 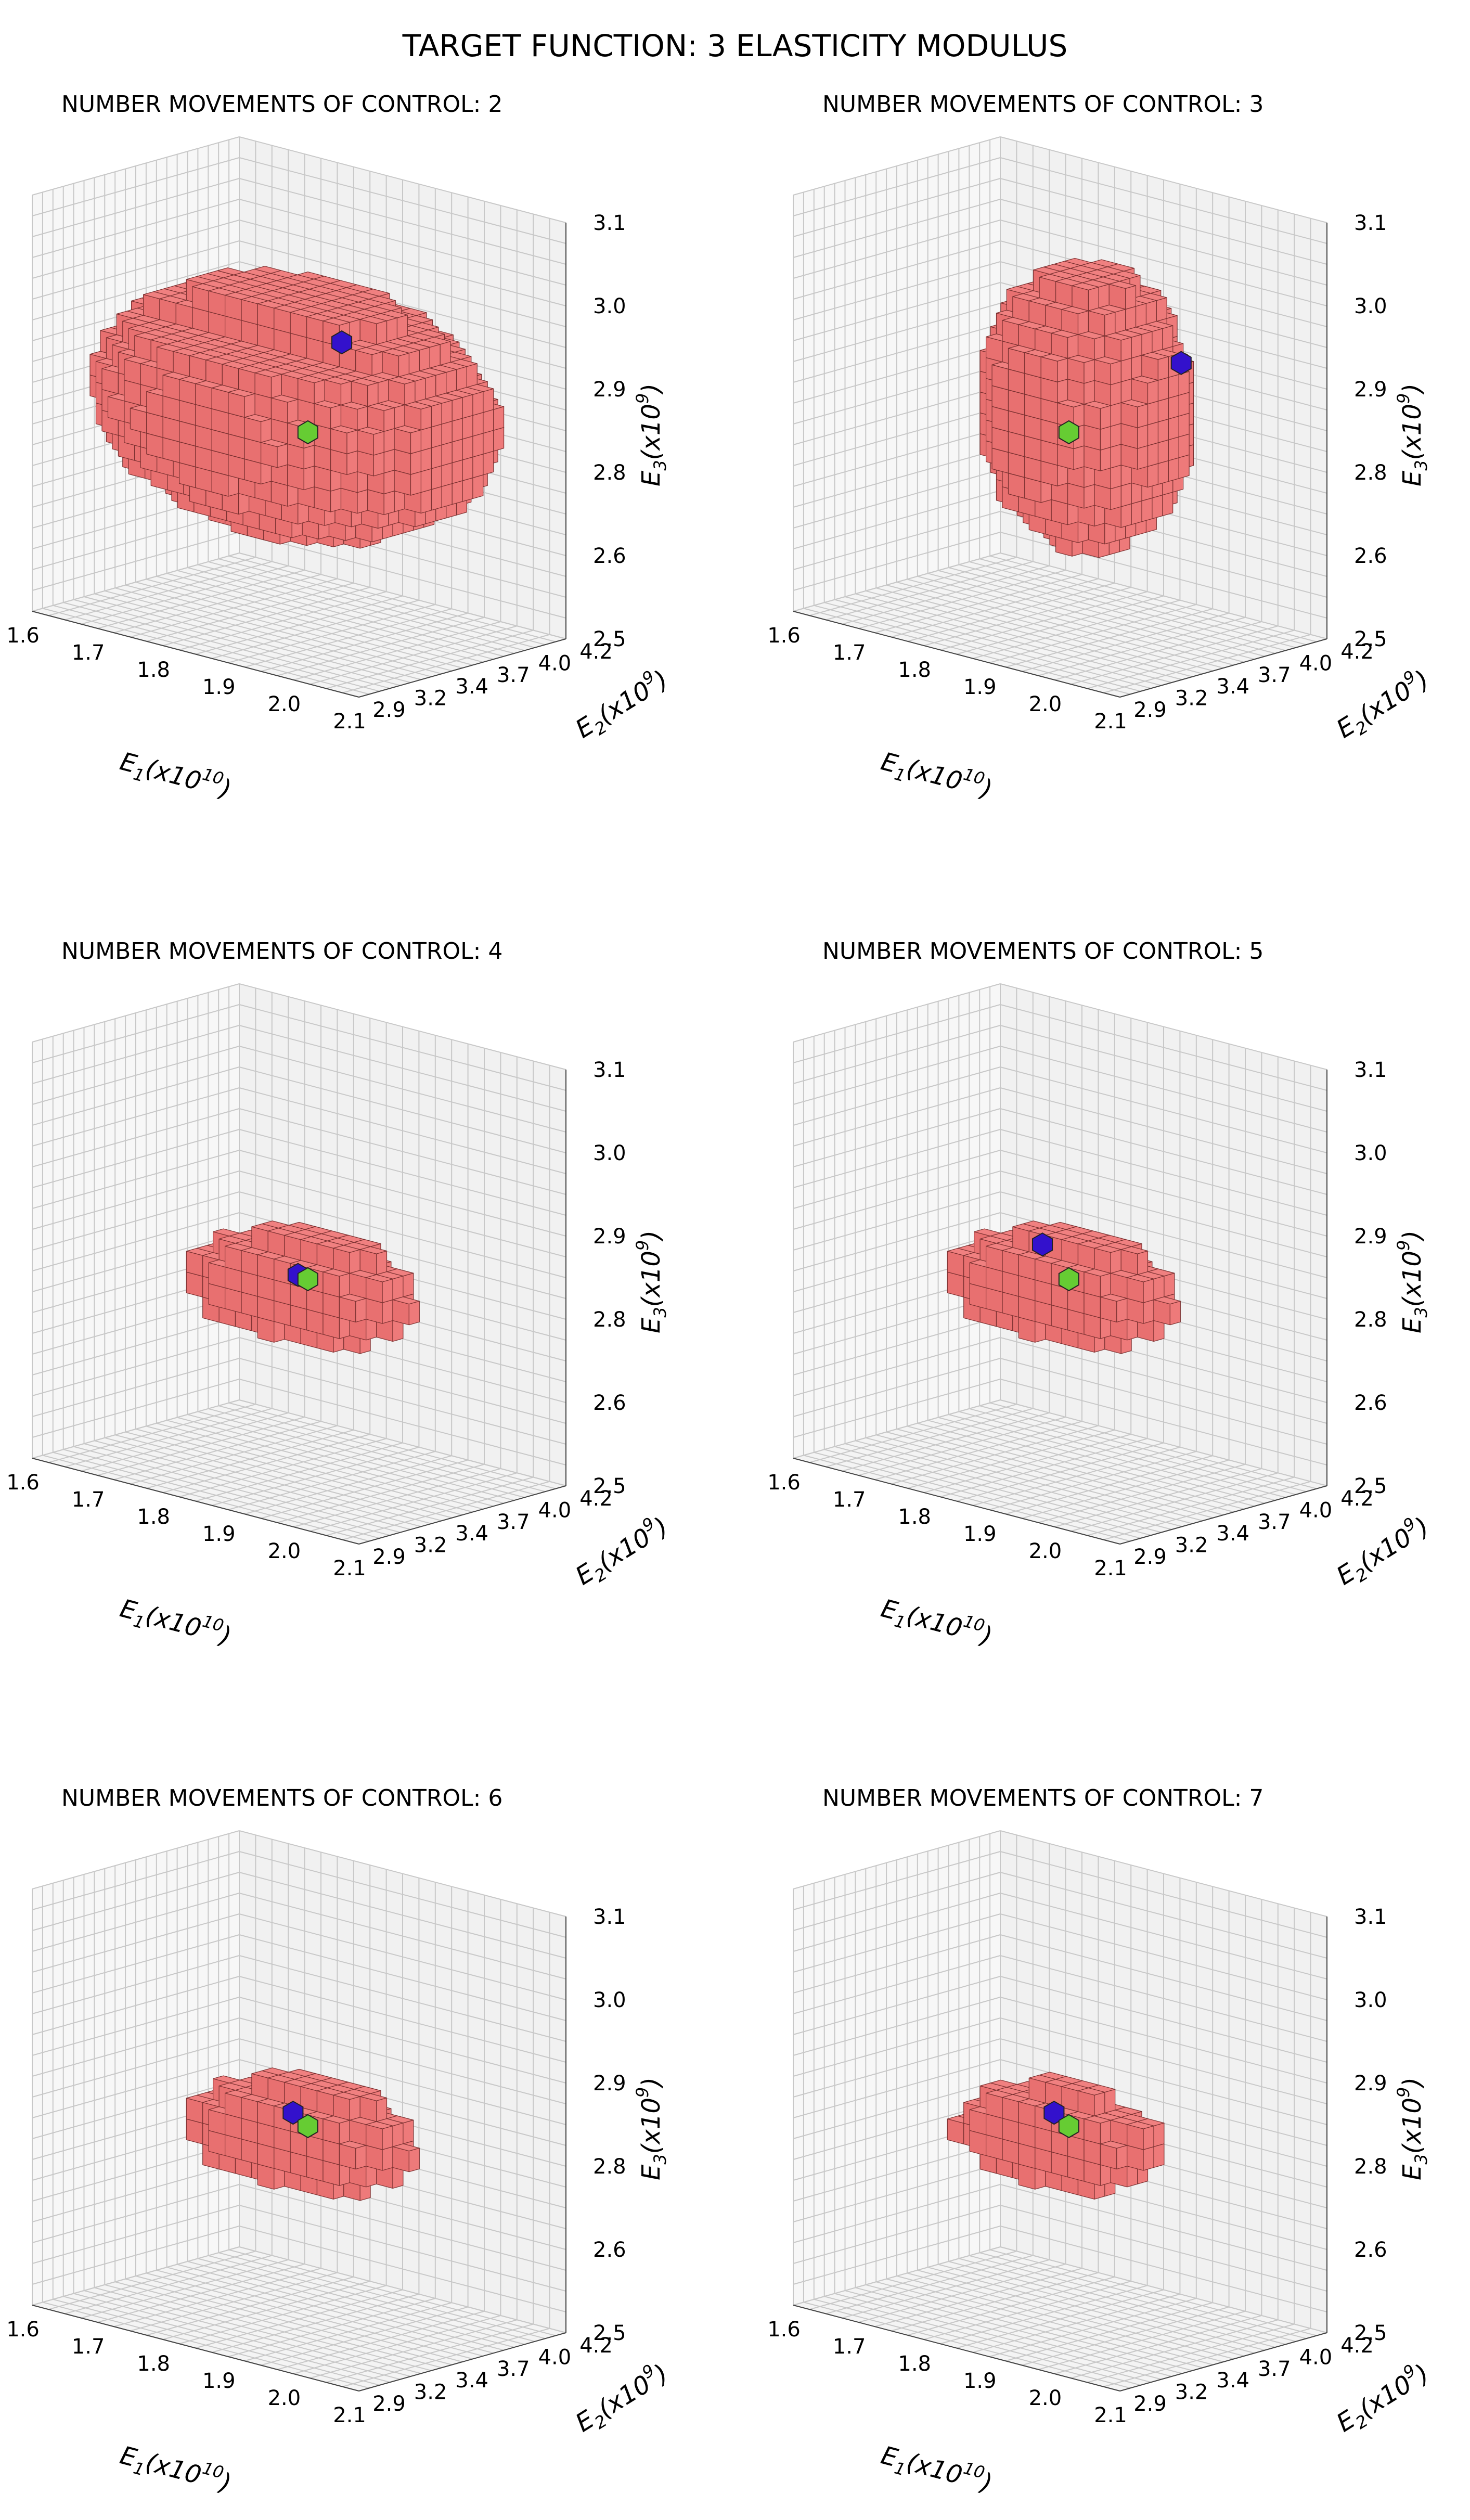 I want to click on figure-title: TARGET FUNCTION: 3 ELASTICITY MODULUS, so click(x=735, y=45).